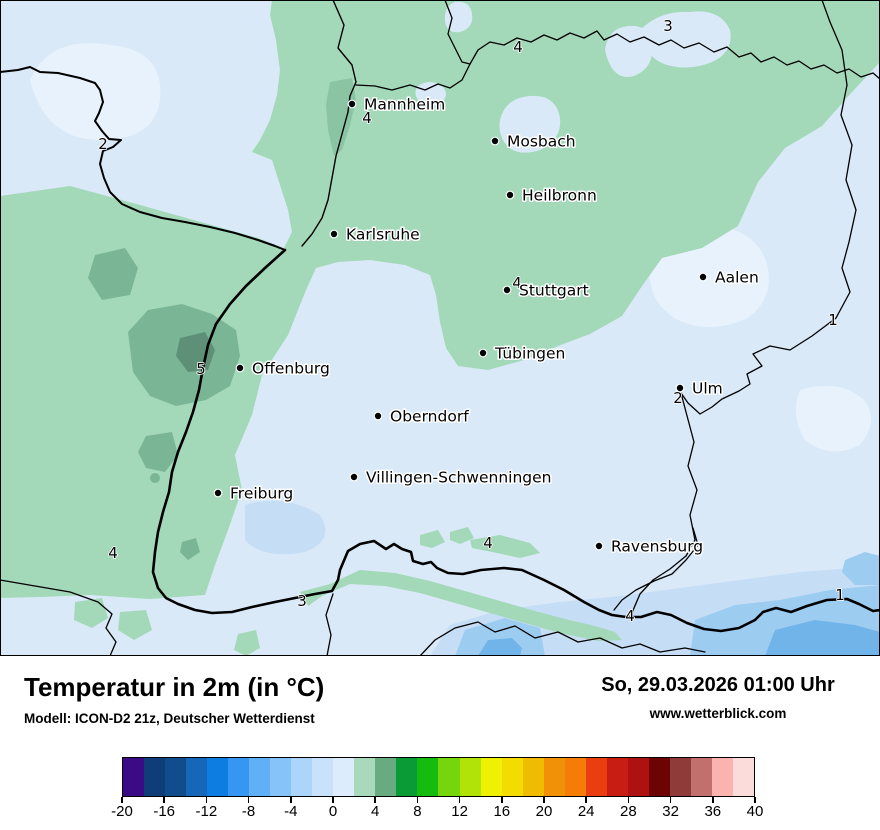  Describe the element at coordinates (718, 685) in the screenshot. I see `valid-time: So, 29.03.2026 01:00 Uhr` at that location.